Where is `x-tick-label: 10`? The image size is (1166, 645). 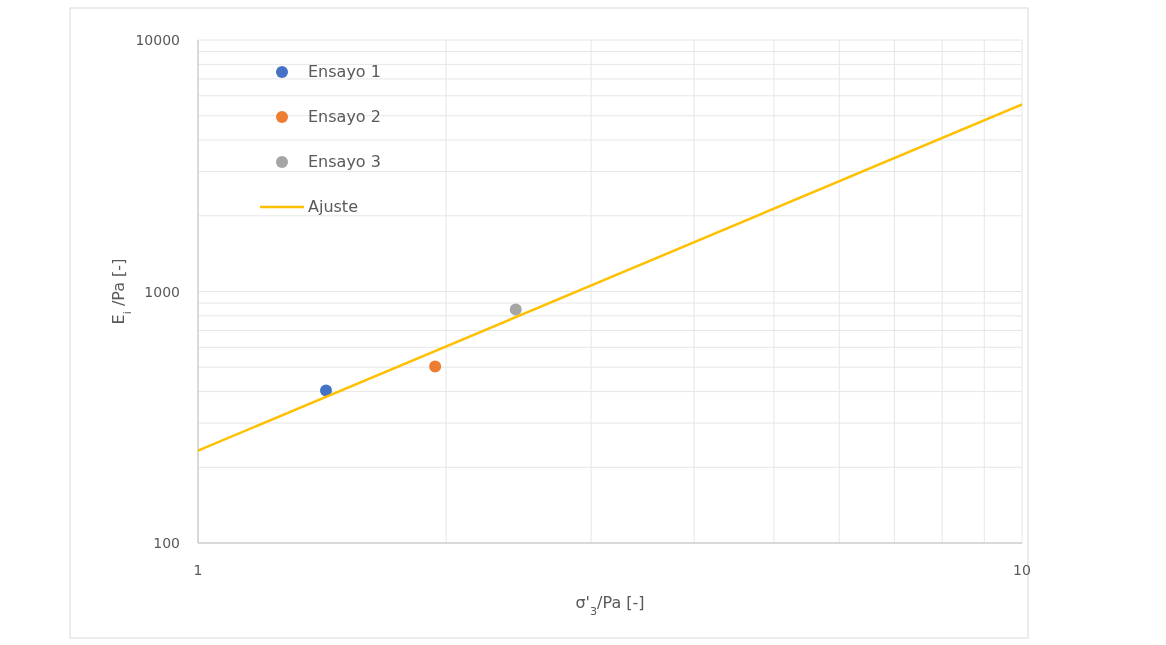 x-tick-label: 10 is located at coordinates (1022, 570).